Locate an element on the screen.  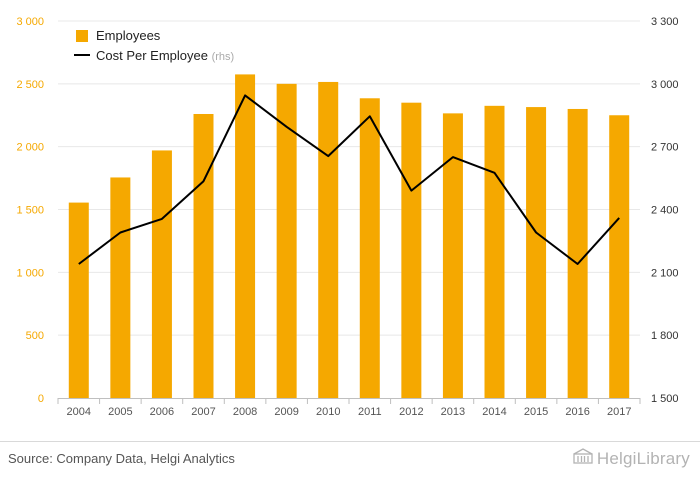
legend-label-employees: Employees is located at coordinates (128, 35).